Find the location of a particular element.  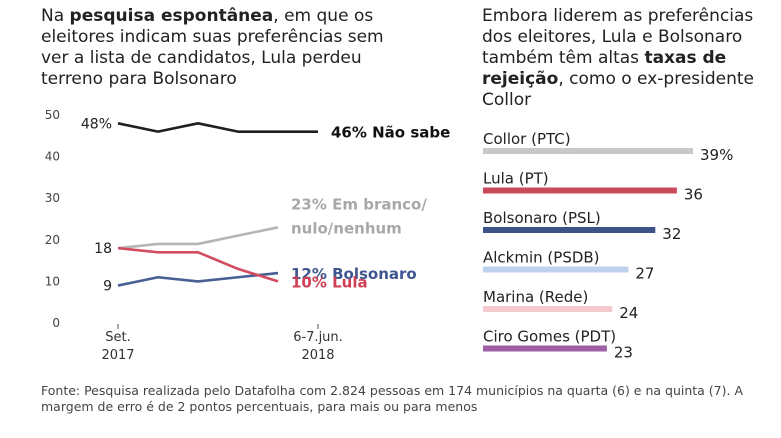

series-start-label: 48% is located at coordinates (96, 124).